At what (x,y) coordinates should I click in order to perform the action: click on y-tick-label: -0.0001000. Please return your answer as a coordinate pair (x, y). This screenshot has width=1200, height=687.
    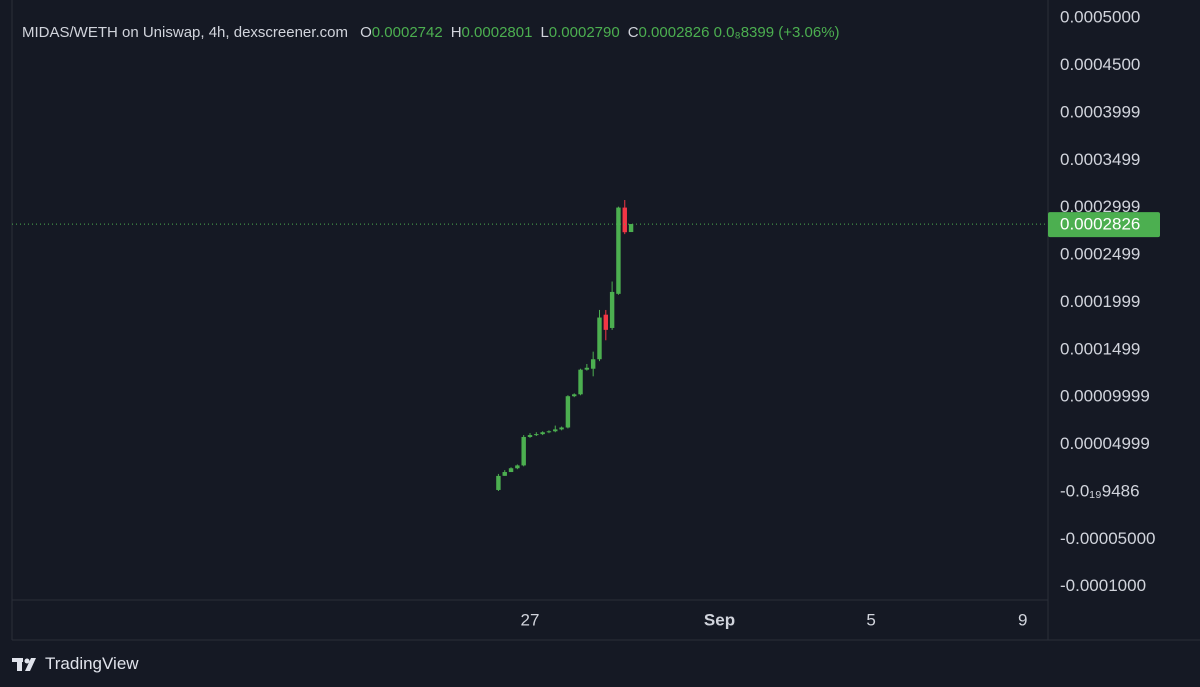
    Looking at the image, I should click on (1103, 585).